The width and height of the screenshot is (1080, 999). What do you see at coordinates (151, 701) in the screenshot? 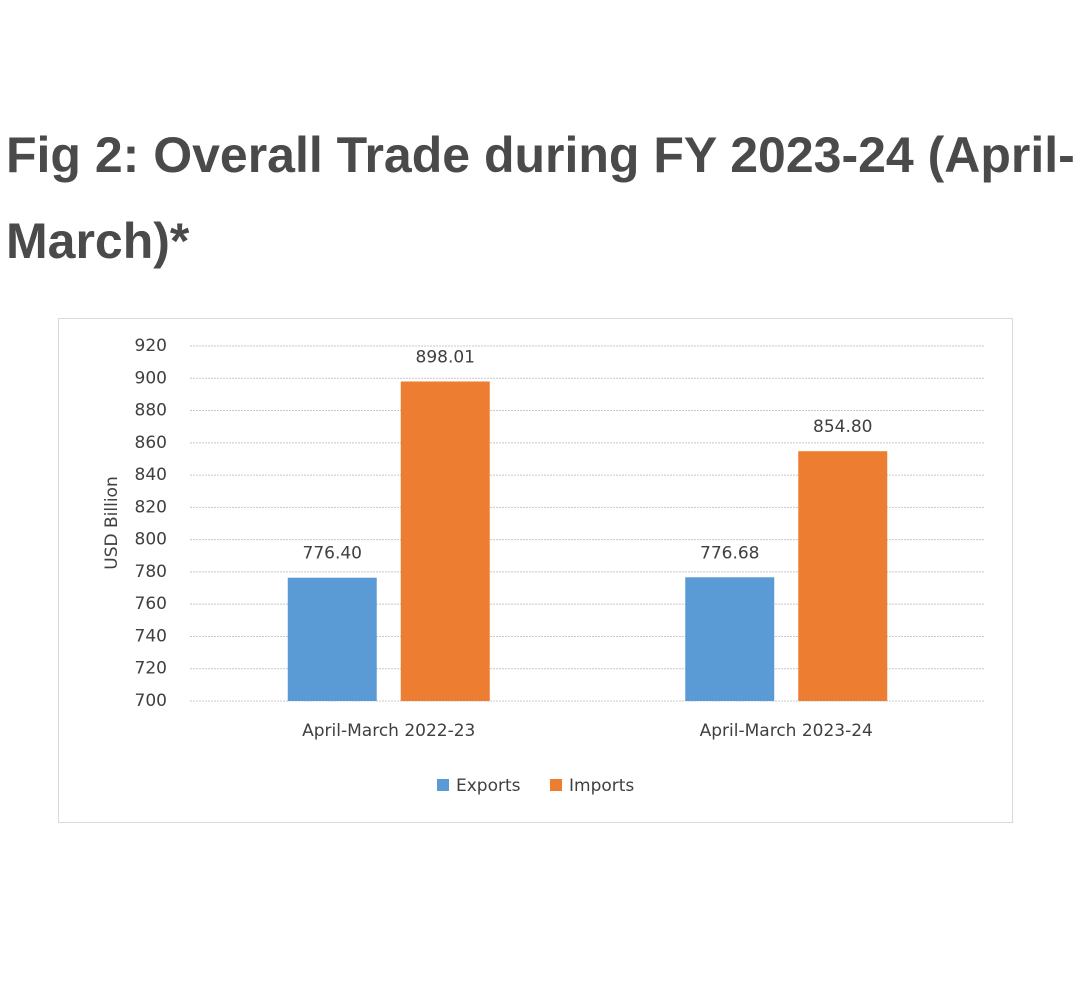
I see `y-tick-label: 700` at bounding box center [151, 701].